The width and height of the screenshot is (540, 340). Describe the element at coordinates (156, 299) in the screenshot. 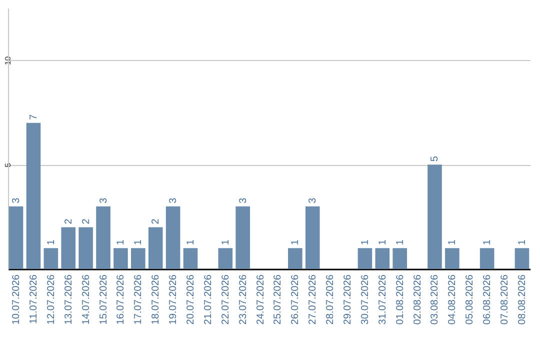

I see `x-tick-label: 18.07.2026` at that location.